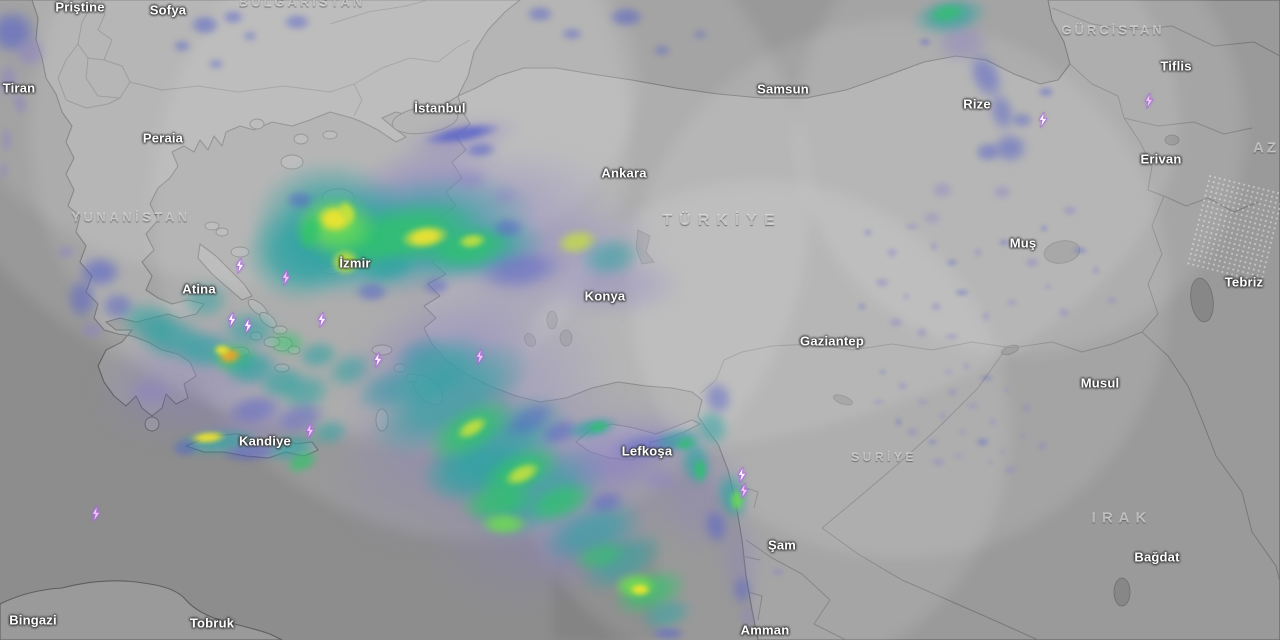 The image size is (1280, 640). Describe the element at coordinates (141, 610) in the screenshot. I see `land-north-africa` at that location.